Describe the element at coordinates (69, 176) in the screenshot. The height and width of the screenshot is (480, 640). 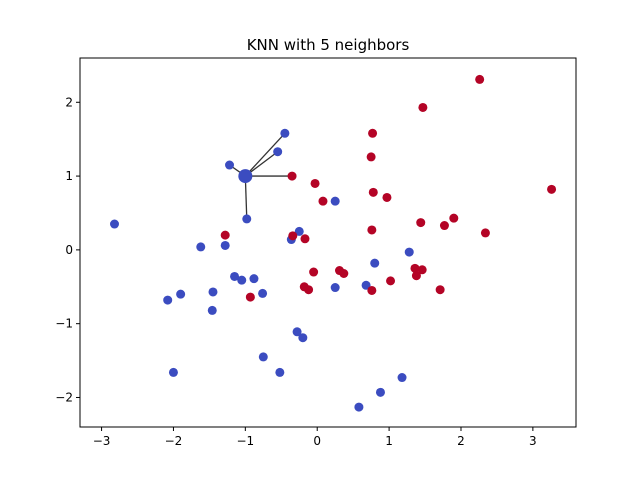
I see `y-tick-label: 1` at that location.